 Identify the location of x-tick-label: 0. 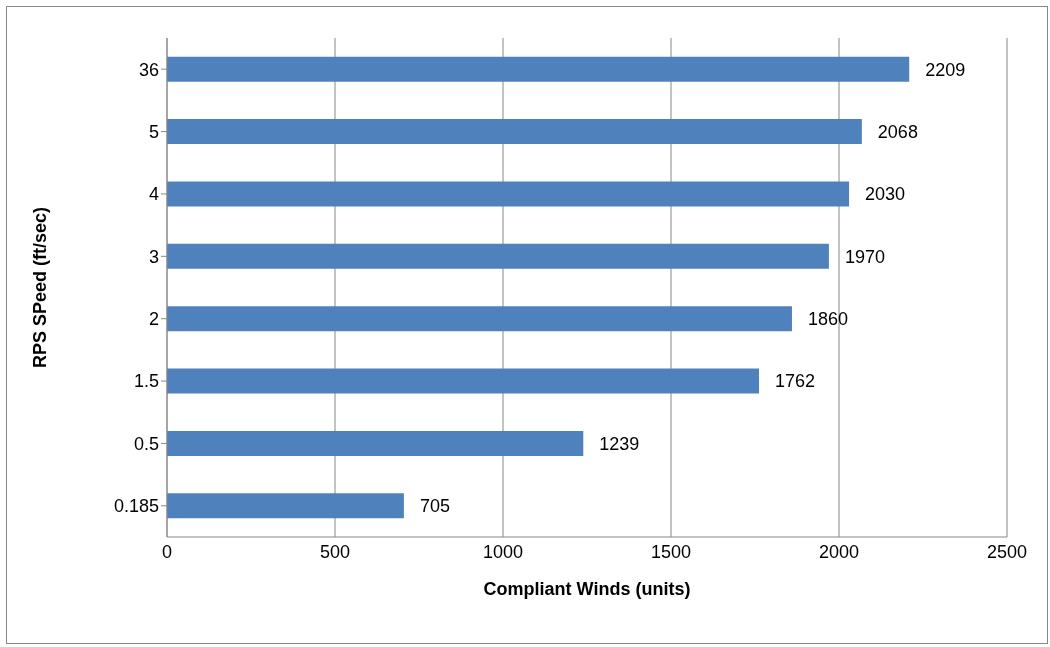
(167, 551).